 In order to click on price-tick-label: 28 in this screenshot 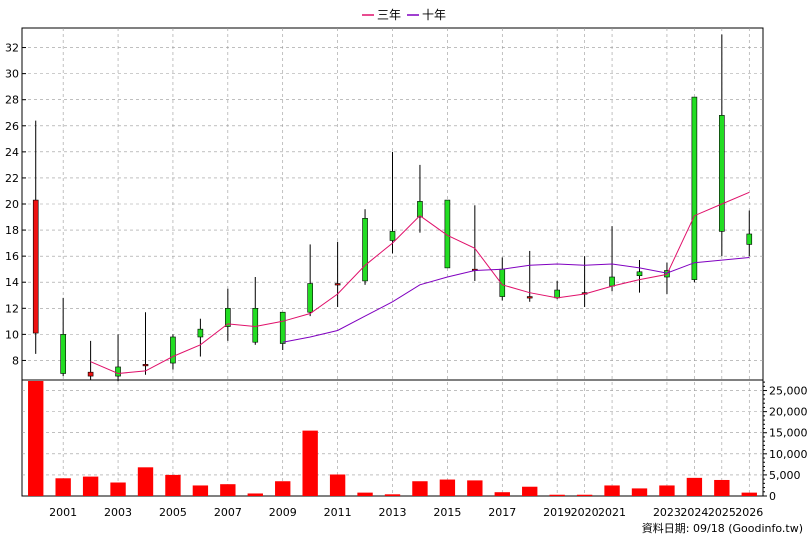, I will do `click(12, 100)`.